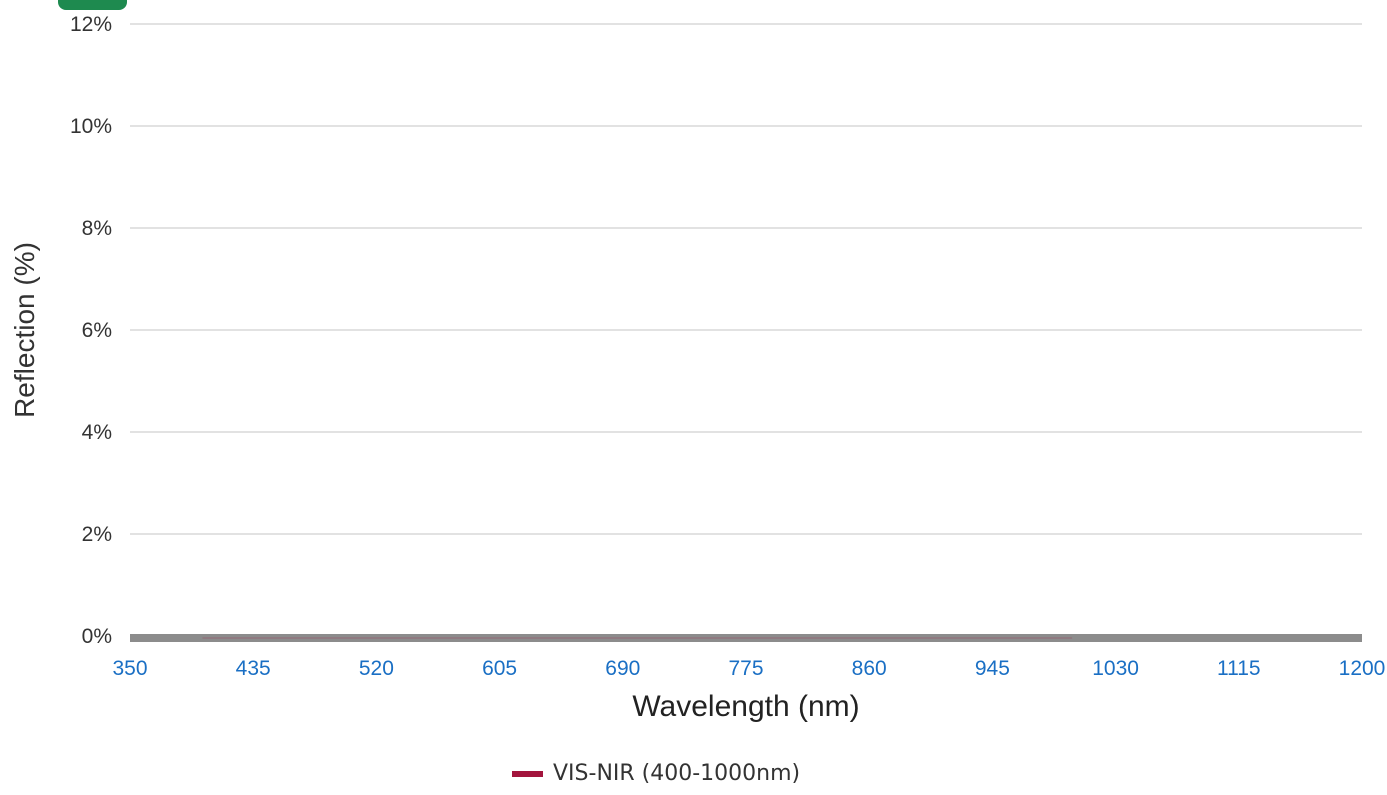 The image size is (1387, 795). Describe the element at coordinates (1239, 668) in the screenshot. I see `x-tick-label: 1115` at that location.